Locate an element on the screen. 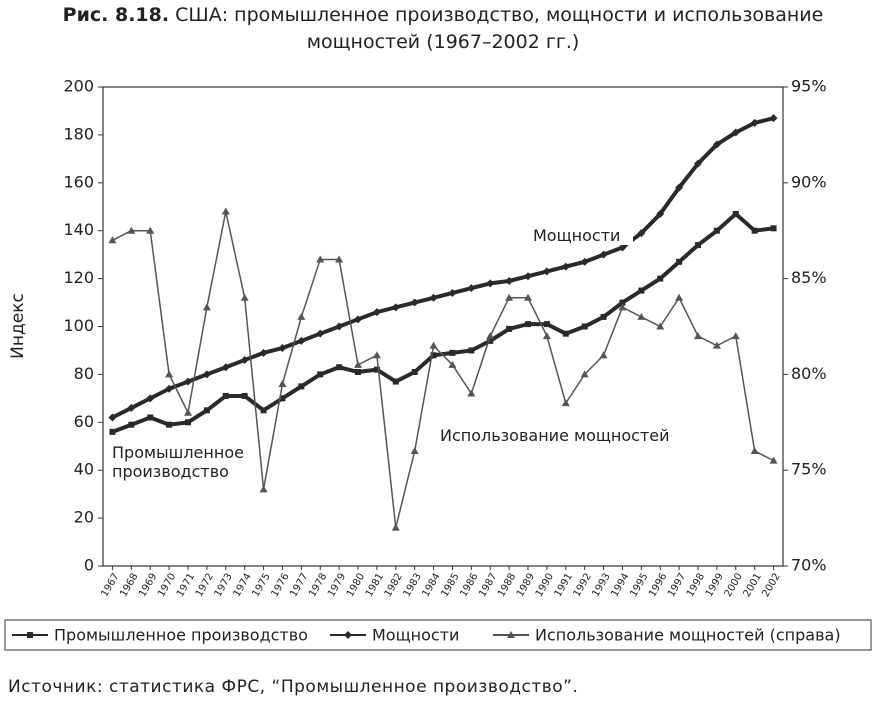  x-tick-label: 1993 is located at coordinates (601, 586).